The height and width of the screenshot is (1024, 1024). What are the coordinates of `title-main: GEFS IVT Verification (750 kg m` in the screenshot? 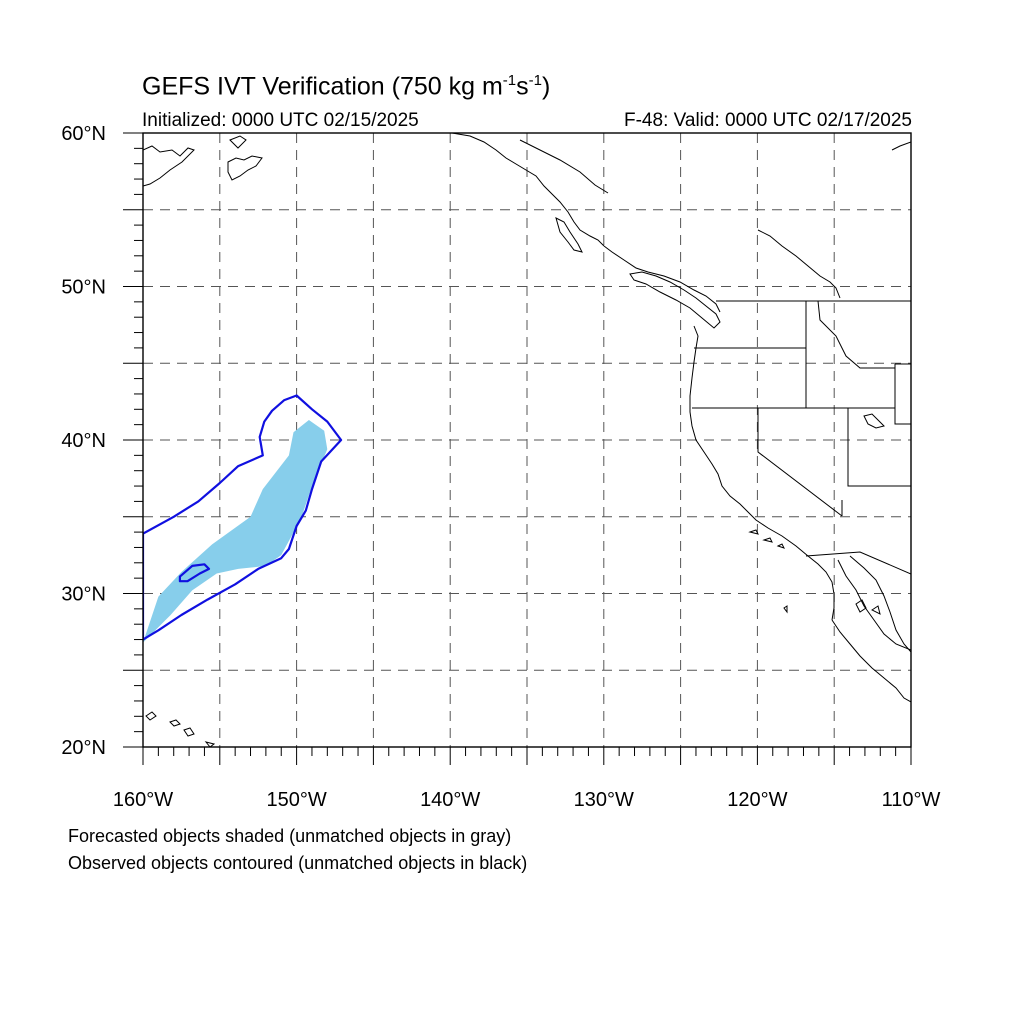 It's located at (322, 86).